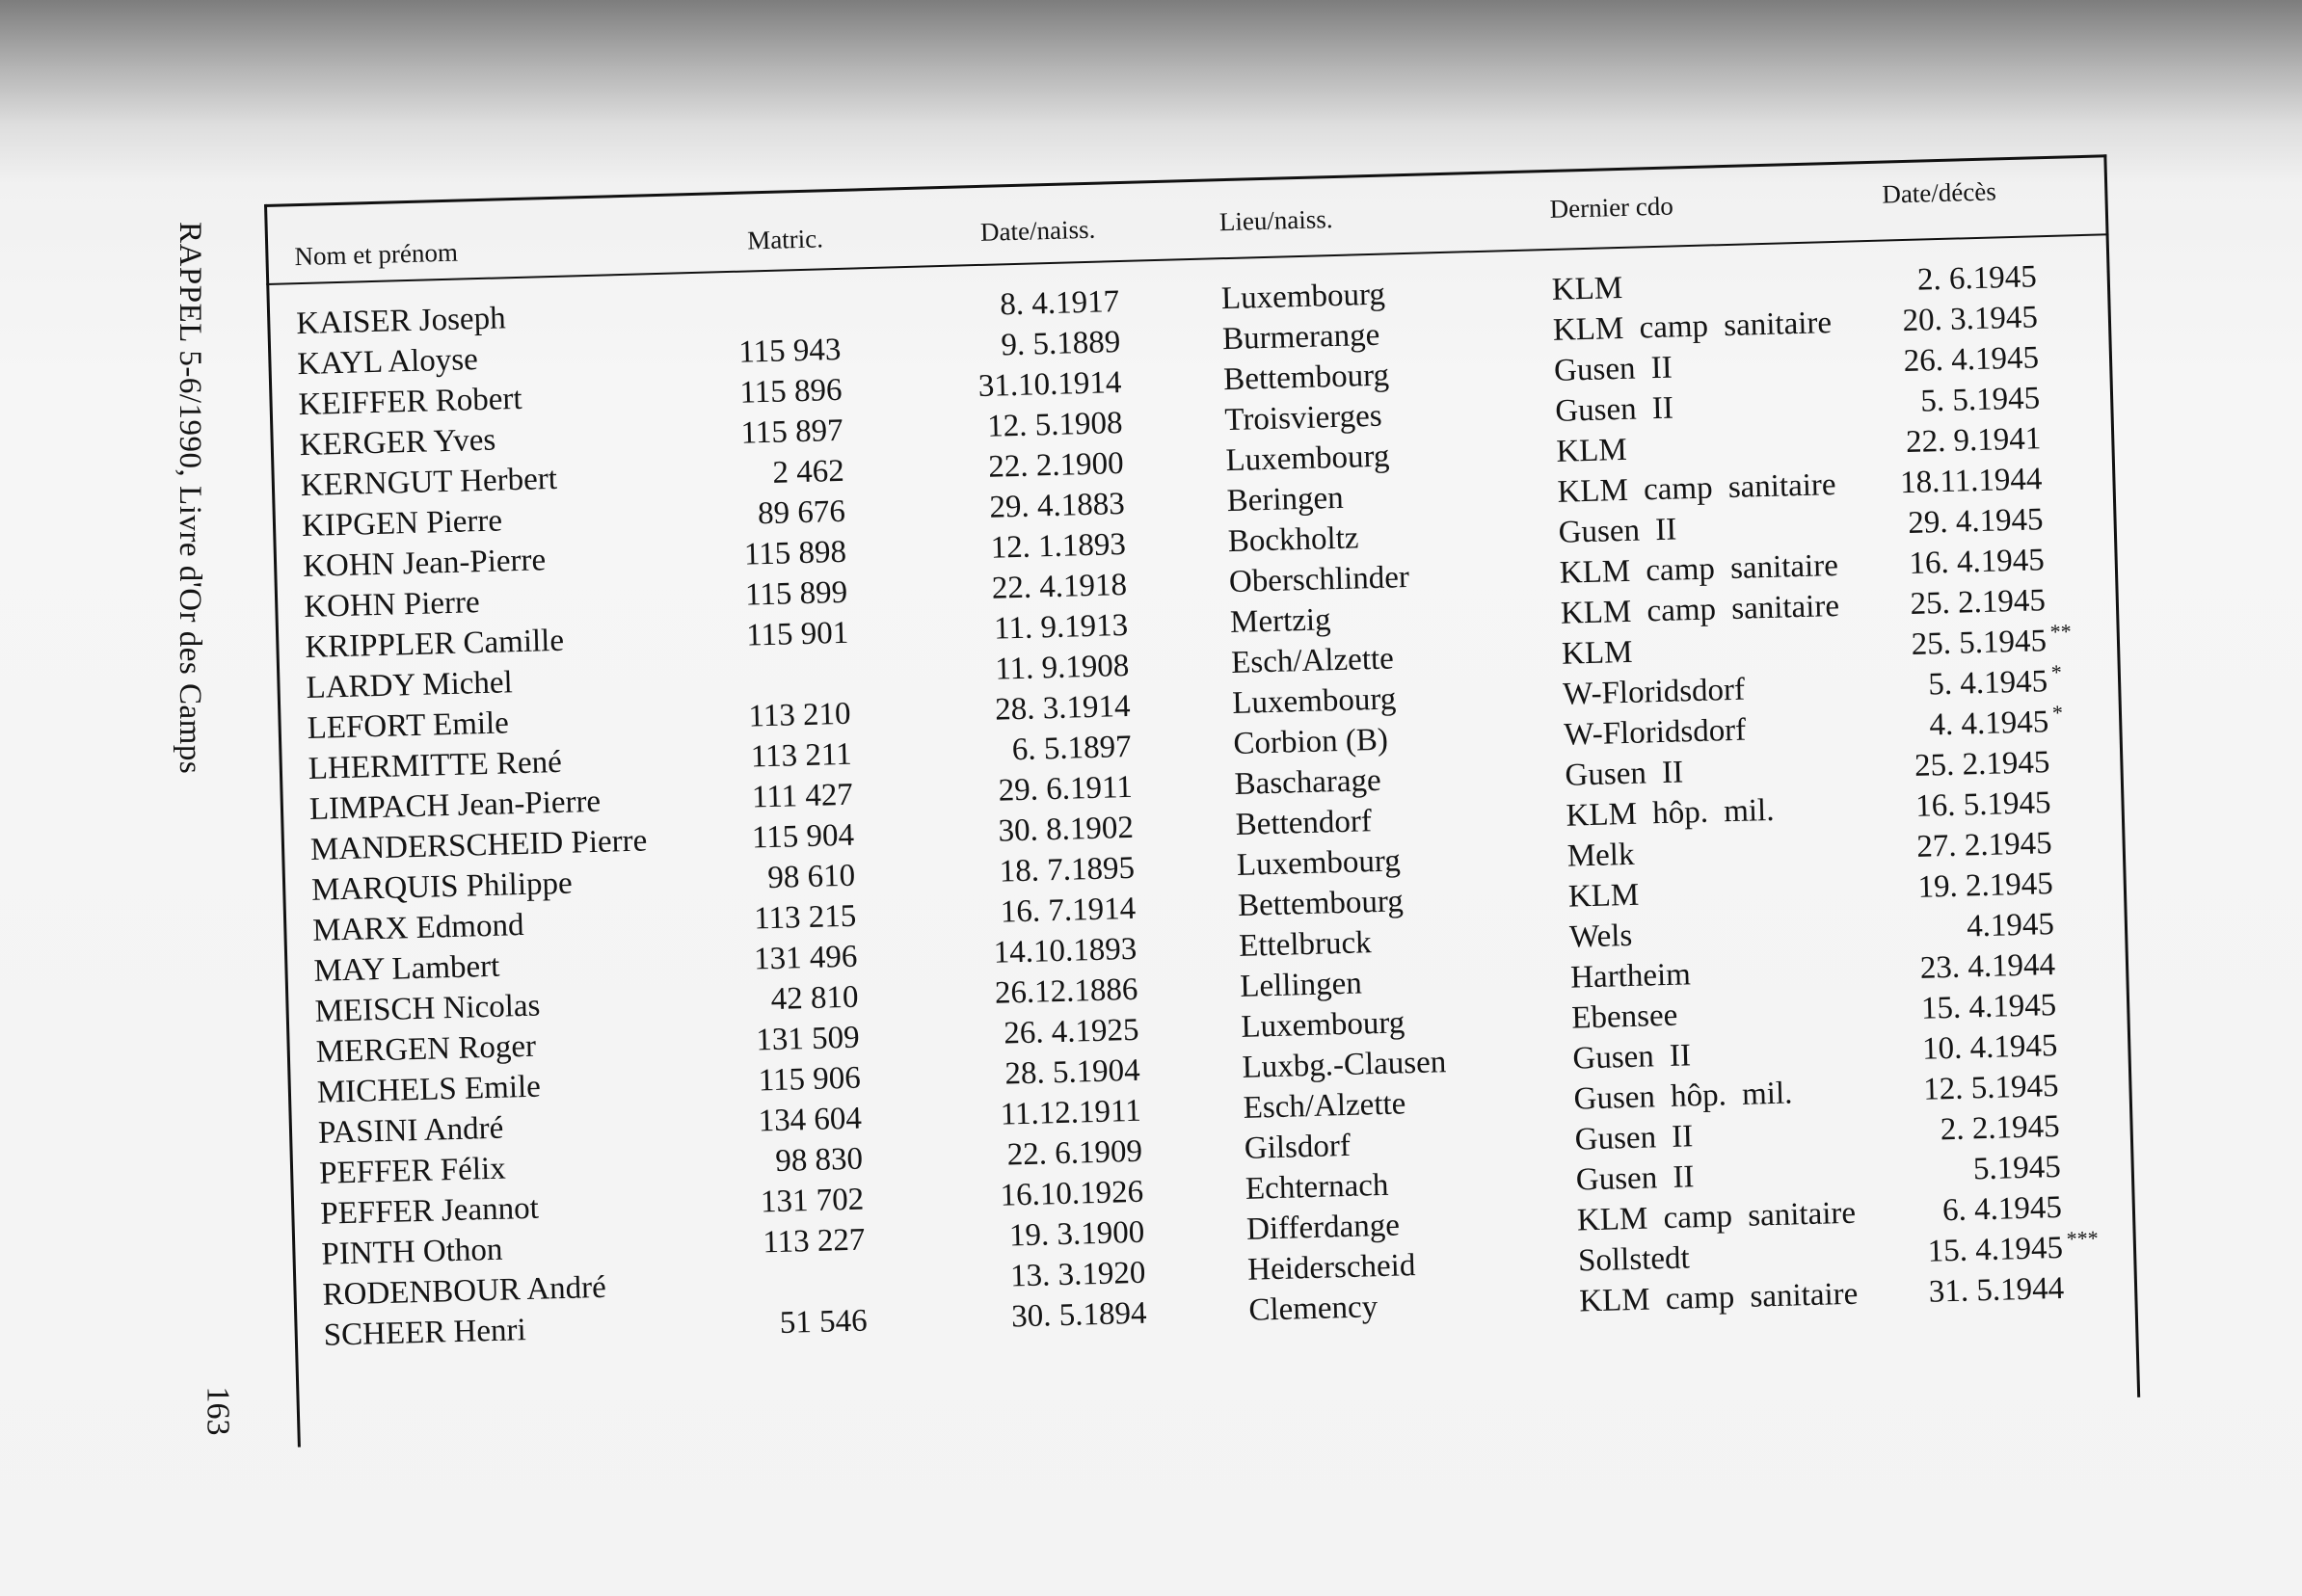 The image size is (2302, 1596). Describe the element at coordinates (1319, 580) in the screenshot. I see `cell-birth-place: Oberschlinder` at that location.